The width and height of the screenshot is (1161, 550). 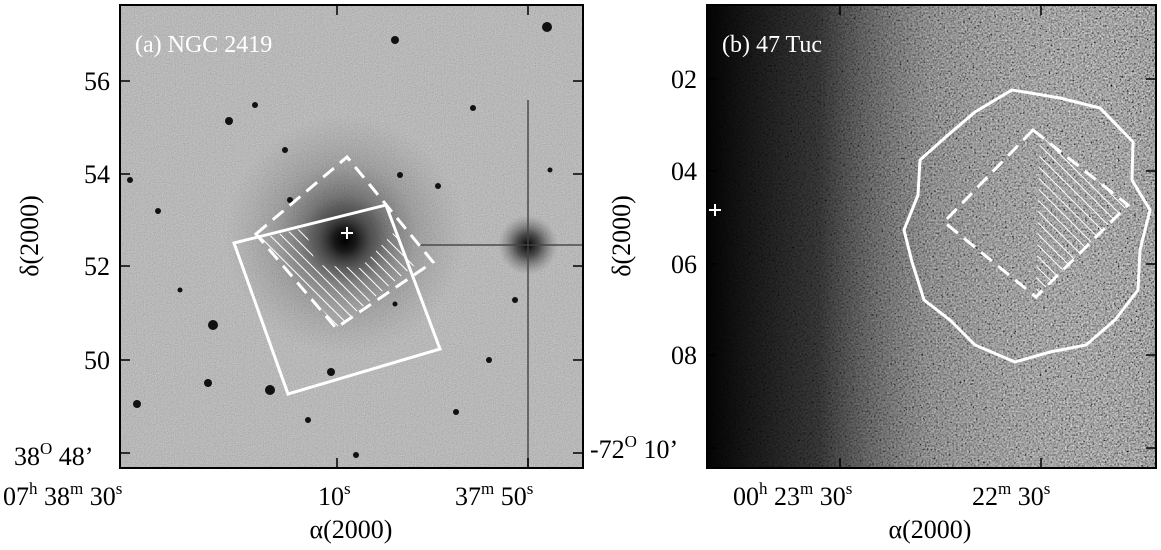 I want to click on panel-a-label: (a) NGC 2419, so click(x=203, y=45).